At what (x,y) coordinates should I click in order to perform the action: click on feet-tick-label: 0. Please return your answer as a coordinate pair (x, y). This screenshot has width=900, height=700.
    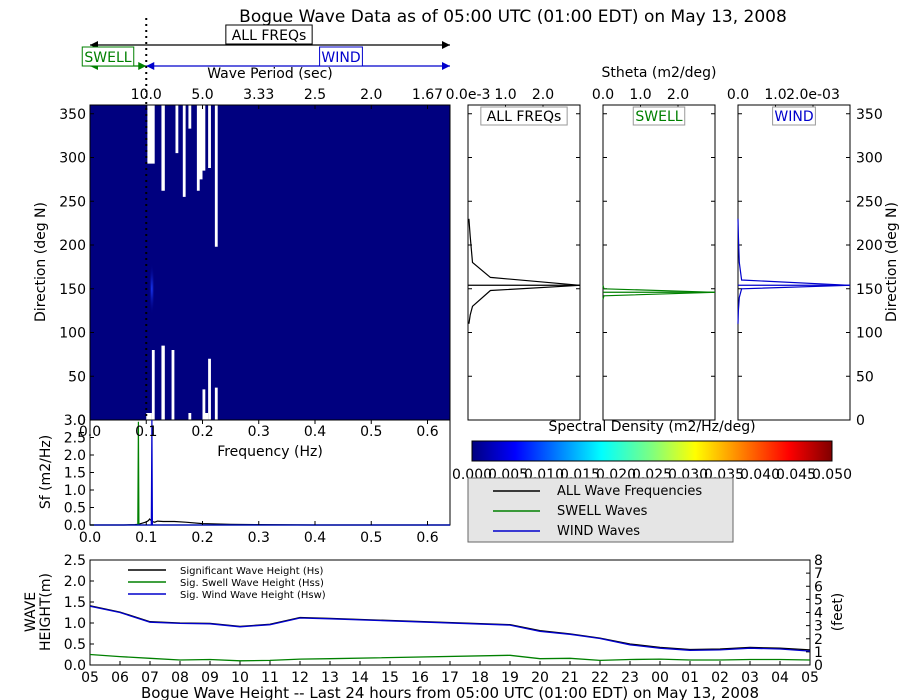
    Looking at the image, I should click on (818, 666).